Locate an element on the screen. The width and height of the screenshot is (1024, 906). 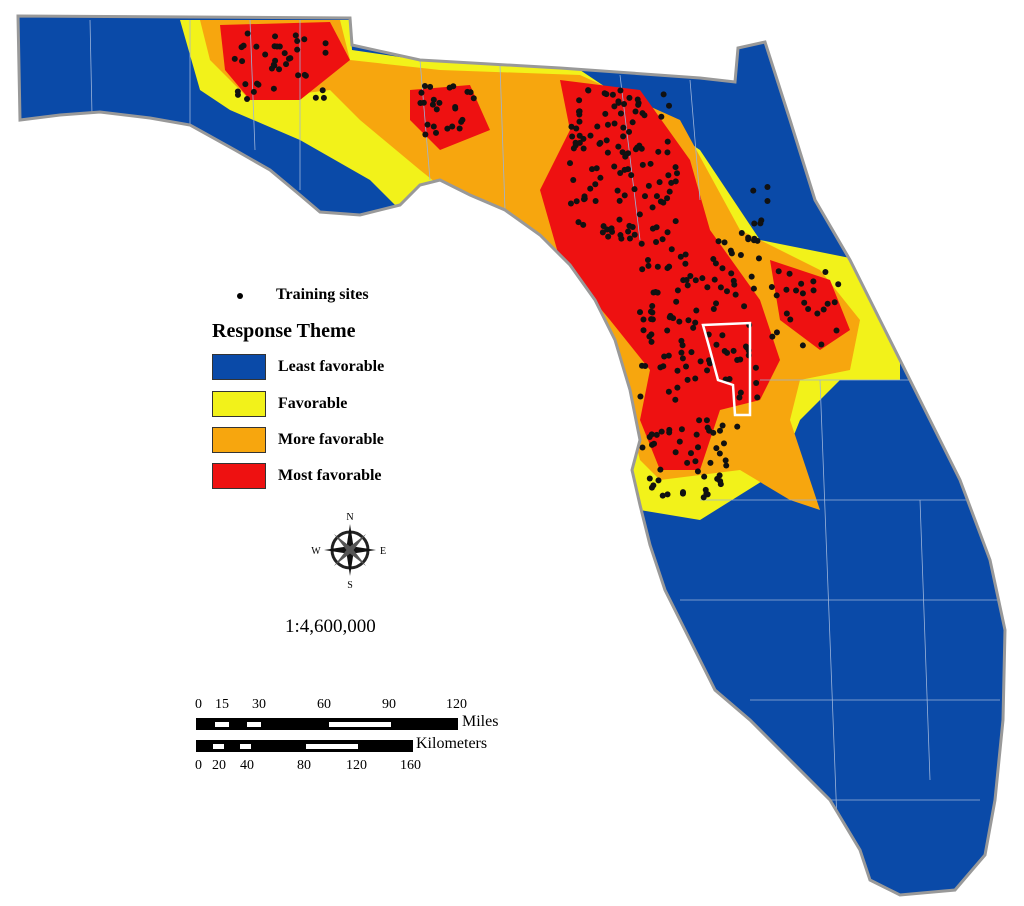
legend-item-least-favorable: Least favorable is located at coordinates (298, 367).